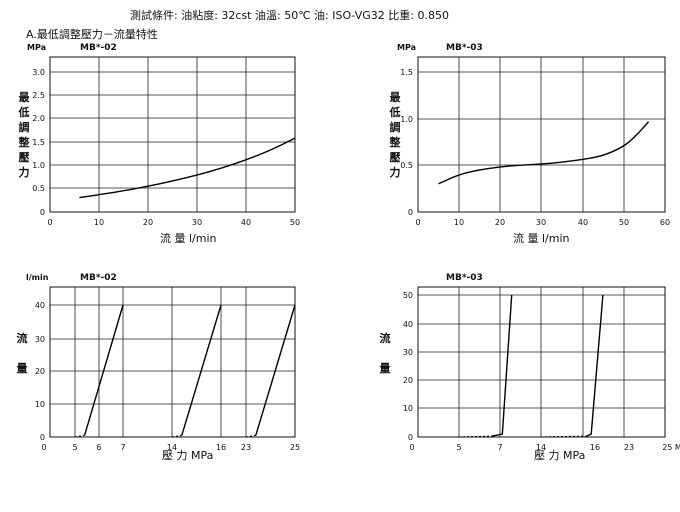 The image size is (680, 512). I want to click on x-tick-label: 6, so click(98, 447).